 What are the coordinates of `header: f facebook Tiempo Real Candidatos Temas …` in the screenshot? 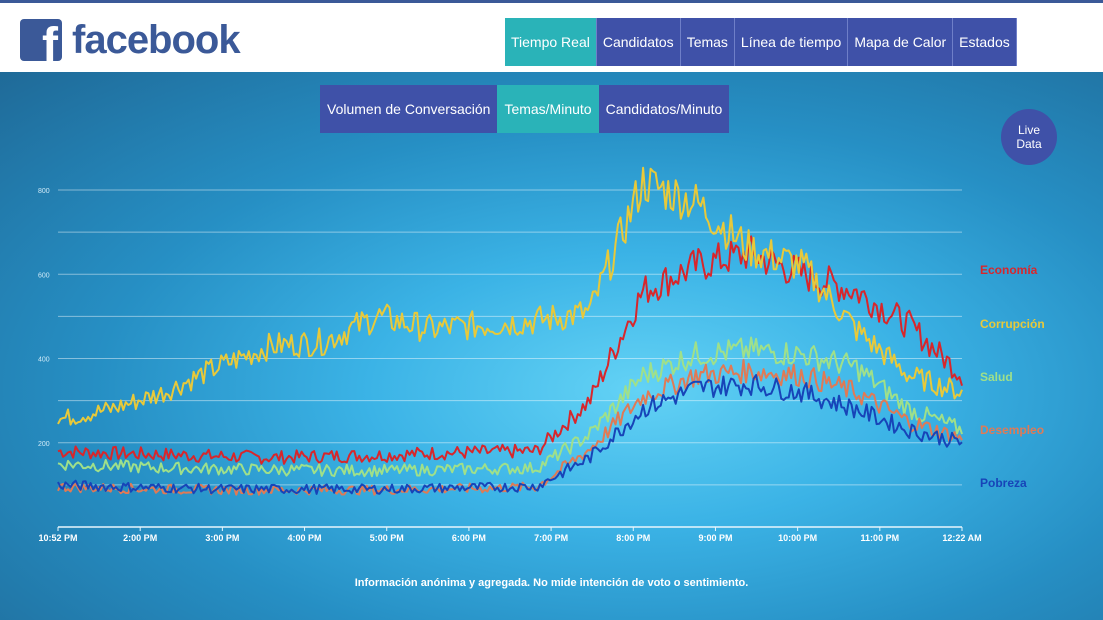 It's located at (551, 37).